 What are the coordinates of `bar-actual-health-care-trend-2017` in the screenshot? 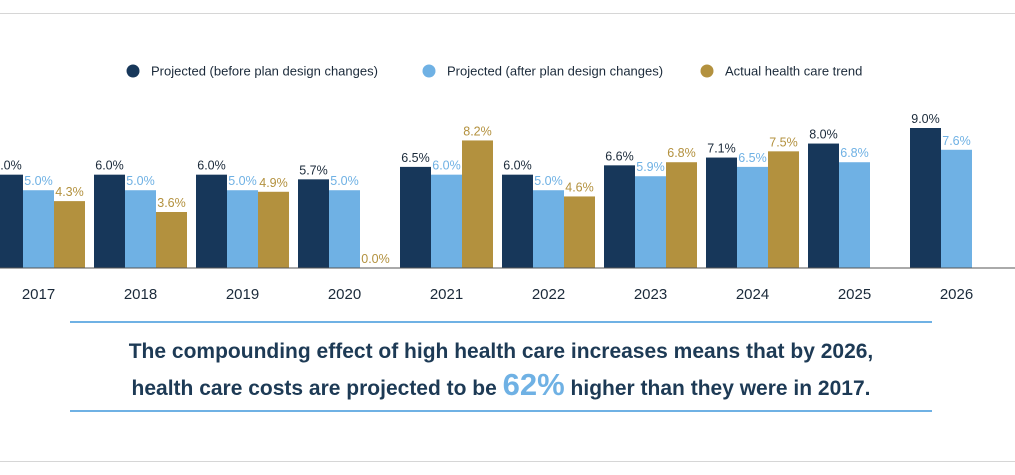 It's located at (69, 234).